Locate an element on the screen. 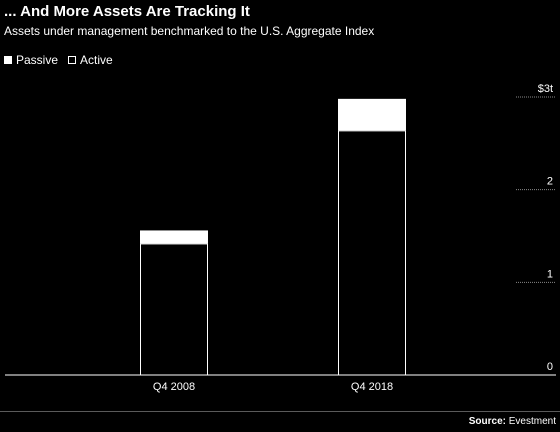 This screenshot has width=560, height=432. y-tick-label: 1 is located at coordinates (550, 274).